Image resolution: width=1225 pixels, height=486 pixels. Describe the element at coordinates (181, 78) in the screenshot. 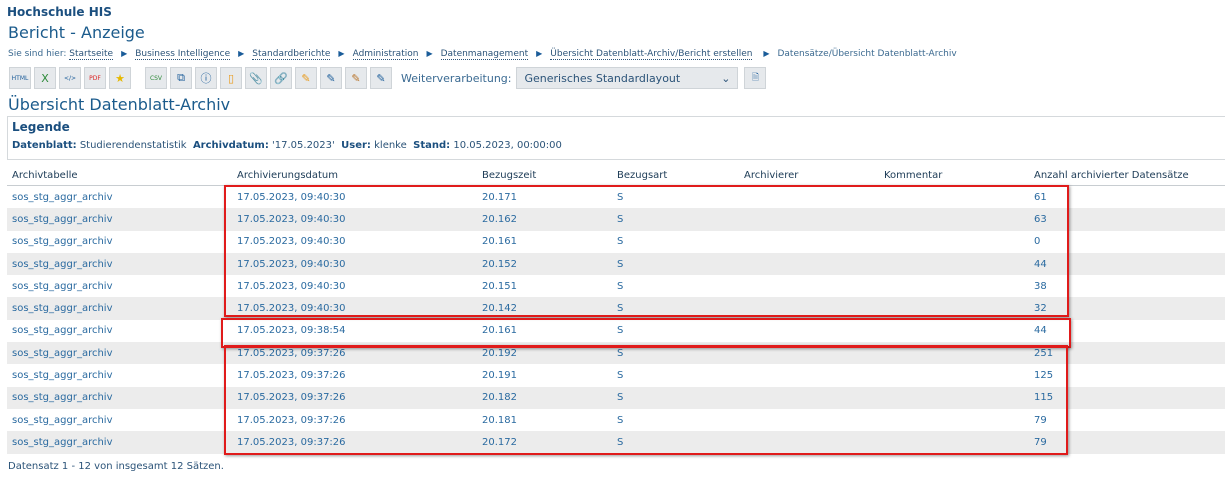

I see `copy-button: ⧉` at that location.